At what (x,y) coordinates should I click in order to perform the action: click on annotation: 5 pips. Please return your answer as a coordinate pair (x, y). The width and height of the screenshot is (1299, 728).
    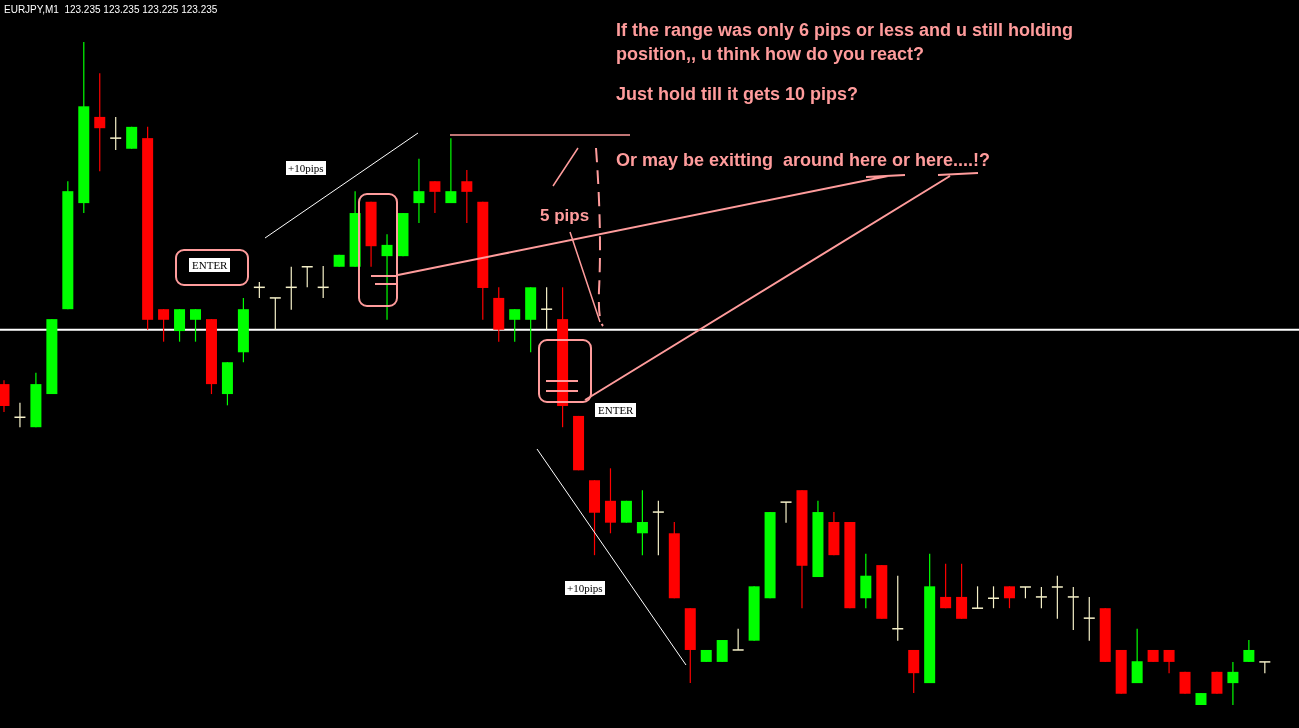
    Looking at the image, I should click on (565, 216).